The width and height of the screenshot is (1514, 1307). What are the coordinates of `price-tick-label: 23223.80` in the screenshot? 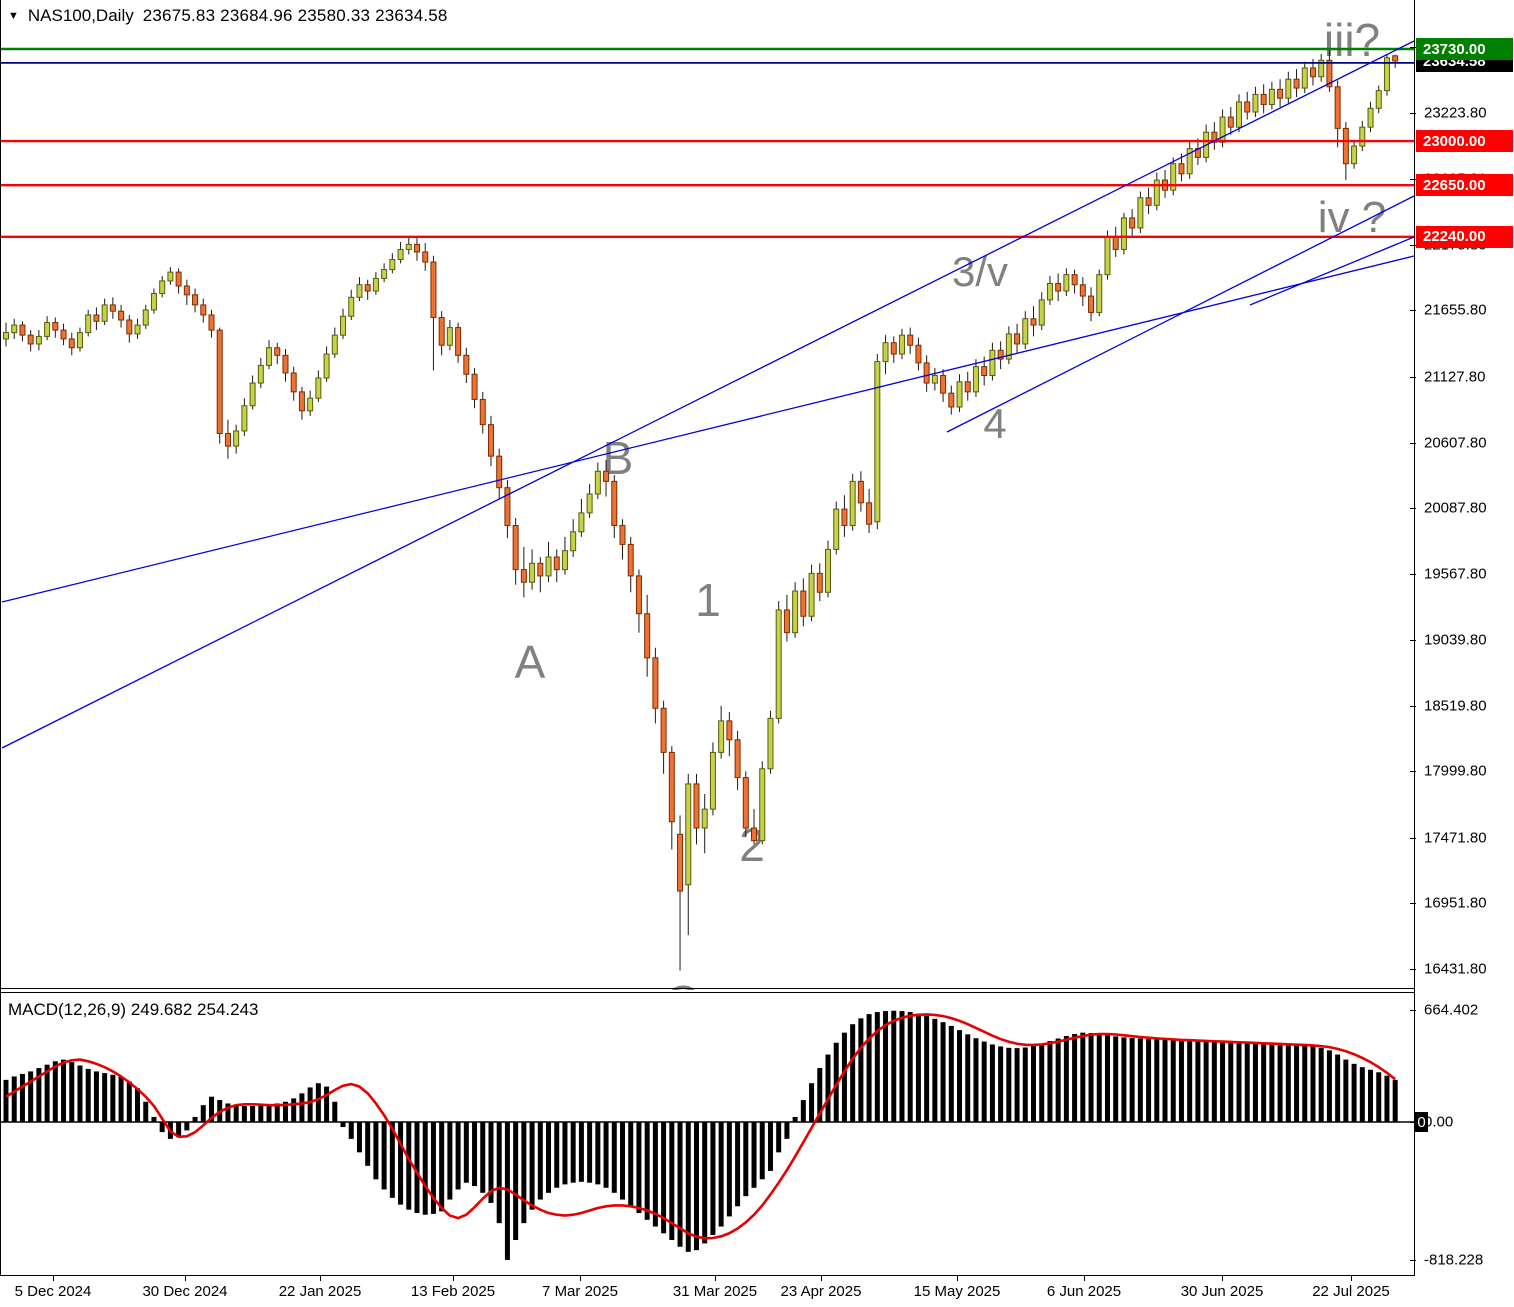 It's located at (1455, 113).